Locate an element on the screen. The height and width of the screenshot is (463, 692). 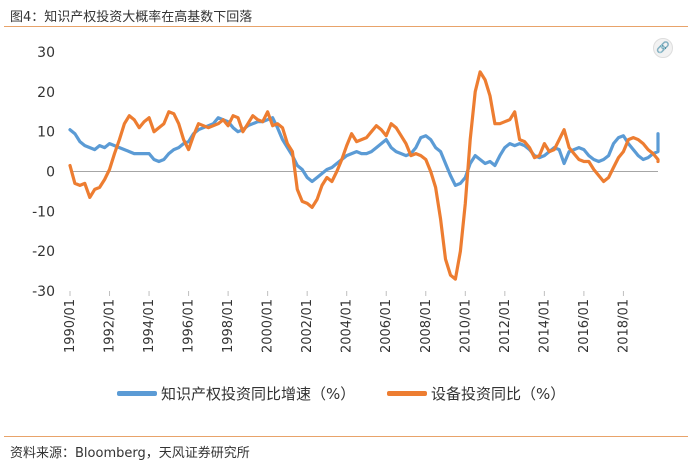
legend-label-ip-investment: 知识产权投资同比增速（%） is located at coordinates (258, 394).